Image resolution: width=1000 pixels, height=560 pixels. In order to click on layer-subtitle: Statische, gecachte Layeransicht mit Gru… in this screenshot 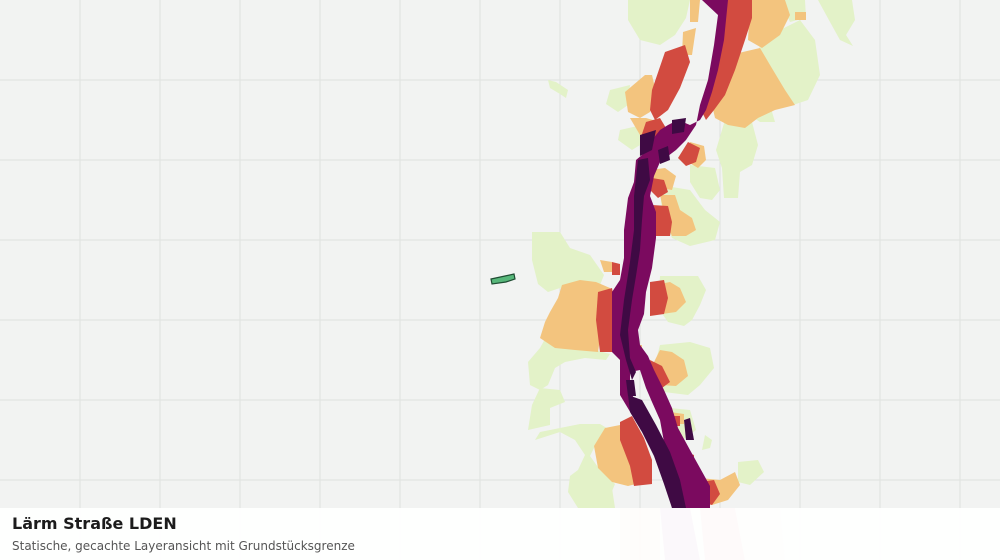, I will do `click(183, 546)`.